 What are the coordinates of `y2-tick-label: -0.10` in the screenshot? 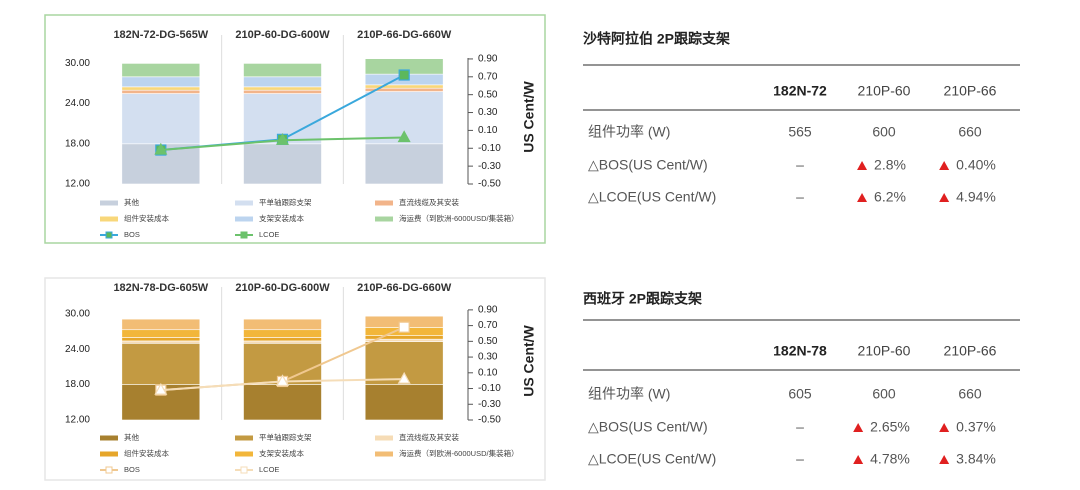 It's located at (489, 388).